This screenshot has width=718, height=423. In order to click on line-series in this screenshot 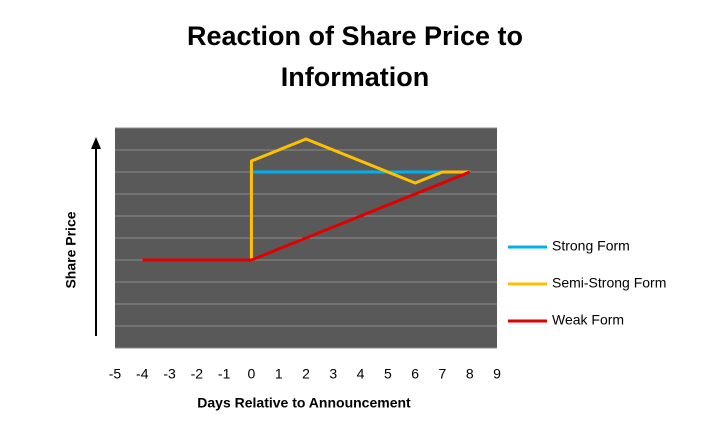, I will do `click(306, 216)`.